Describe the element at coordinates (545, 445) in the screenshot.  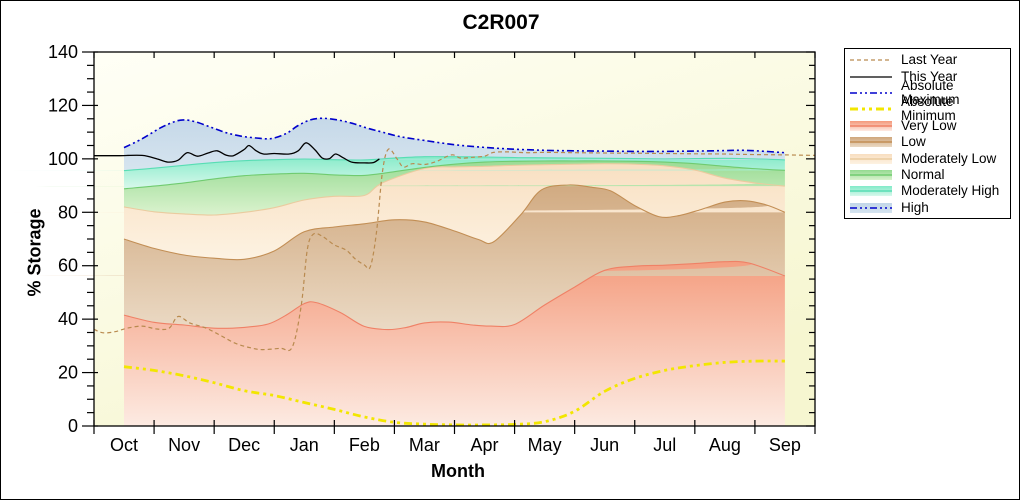
I see `x-tick-label: May` at that location.